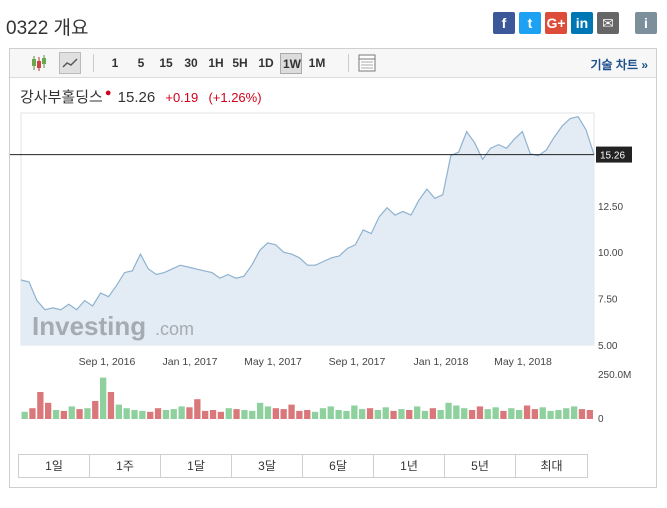 The width and height of the screenshot is (667, 508). I want to click on linkedin-icon: in, so click(582, 23).